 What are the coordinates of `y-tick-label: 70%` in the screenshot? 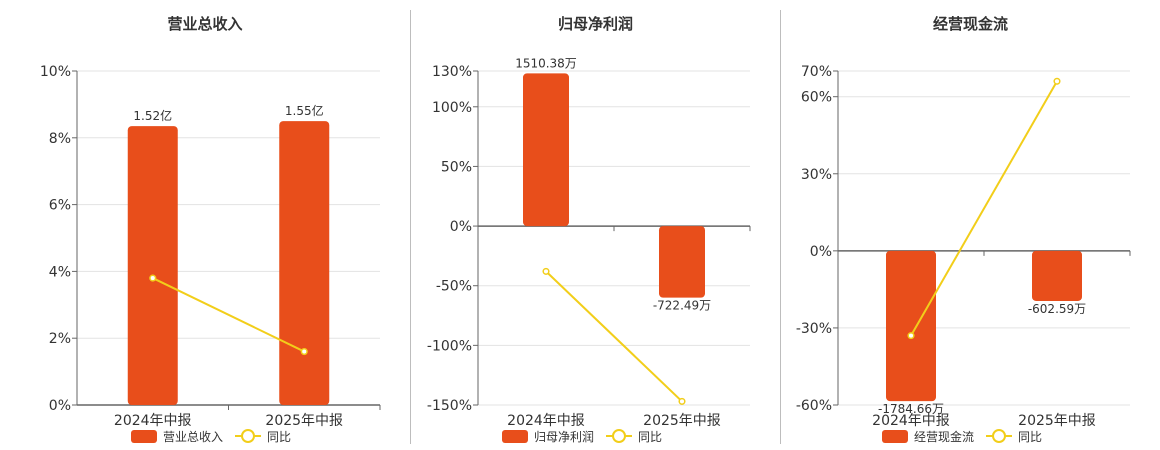 It's located at (816, 72).